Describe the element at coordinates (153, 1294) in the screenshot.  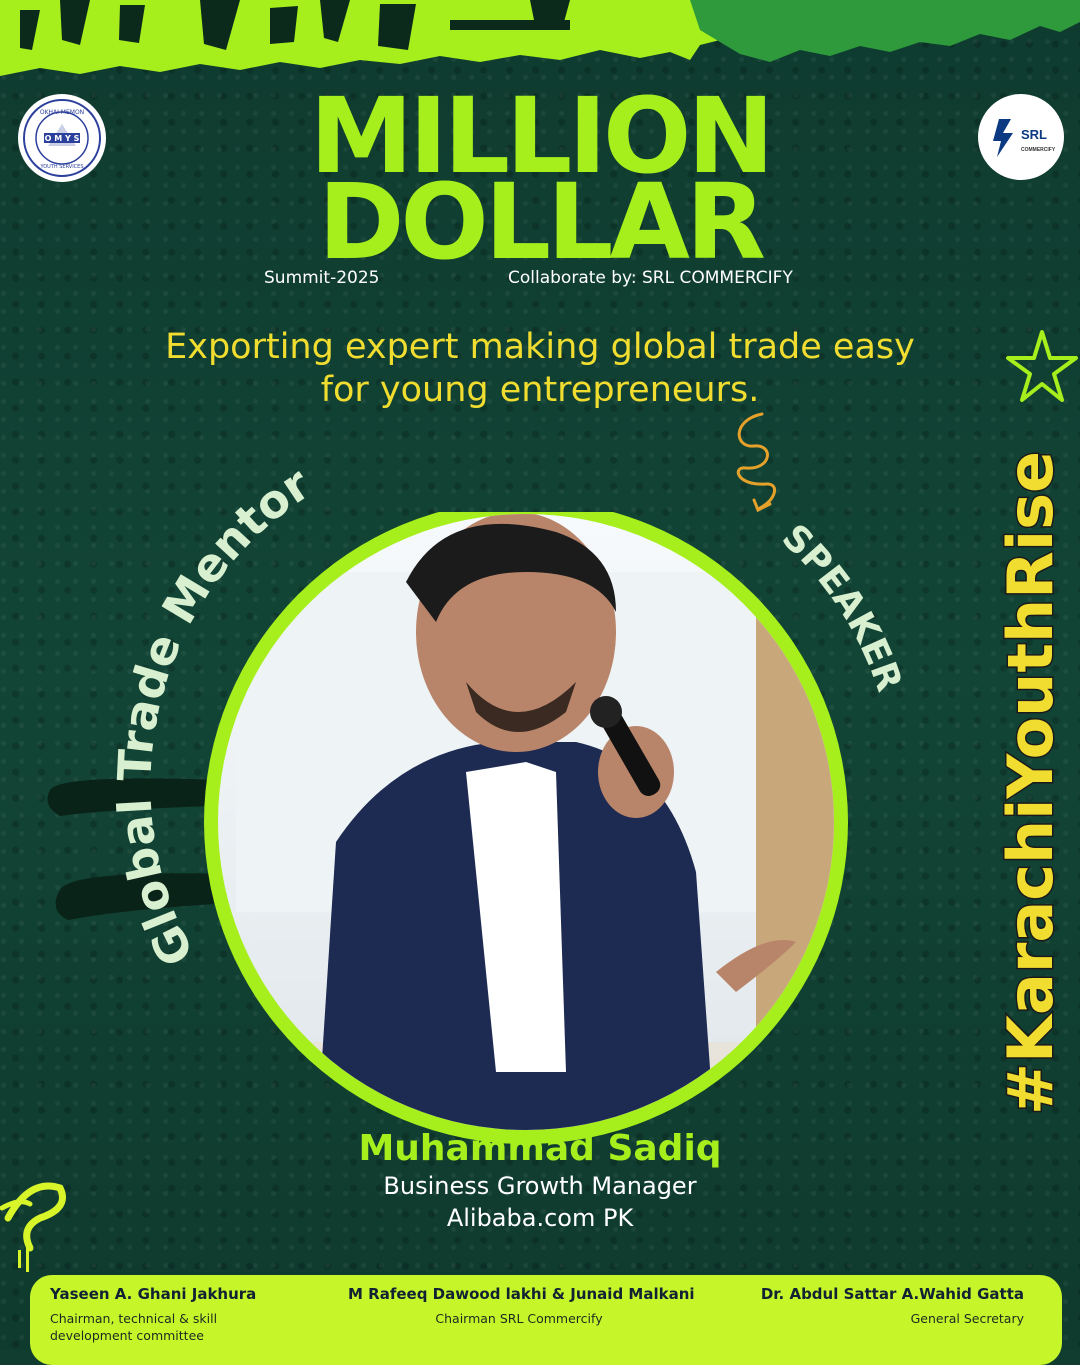
I see `footer-person-1-name: Yaseen A. Ghani Jakhura` at that location.